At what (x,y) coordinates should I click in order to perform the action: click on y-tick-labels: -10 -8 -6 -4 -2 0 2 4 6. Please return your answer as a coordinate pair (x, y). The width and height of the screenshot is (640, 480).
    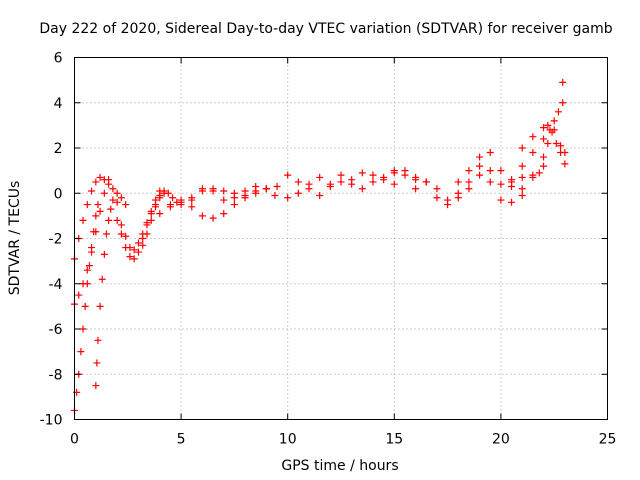
    Looking at the image, I should click on (51, 240).